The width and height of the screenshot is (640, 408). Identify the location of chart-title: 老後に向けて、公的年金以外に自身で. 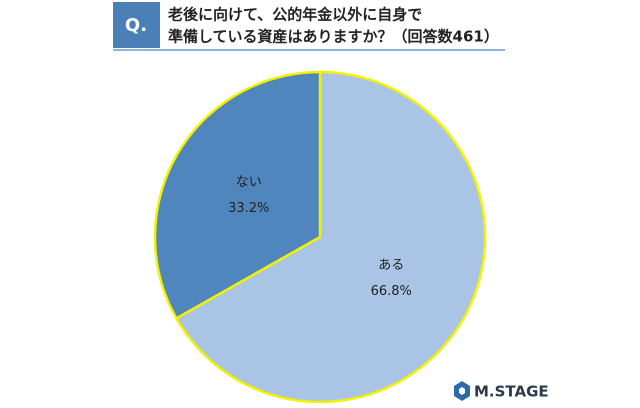
(294, 15).